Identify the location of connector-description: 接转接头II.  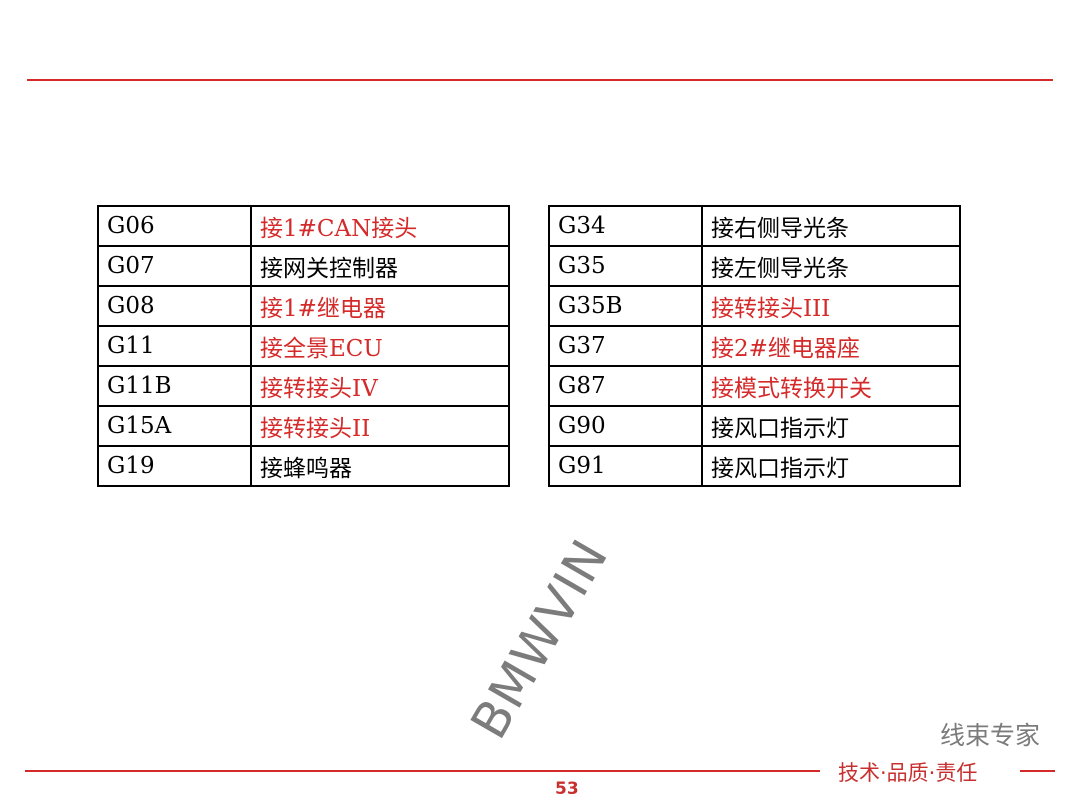
(380, 426).